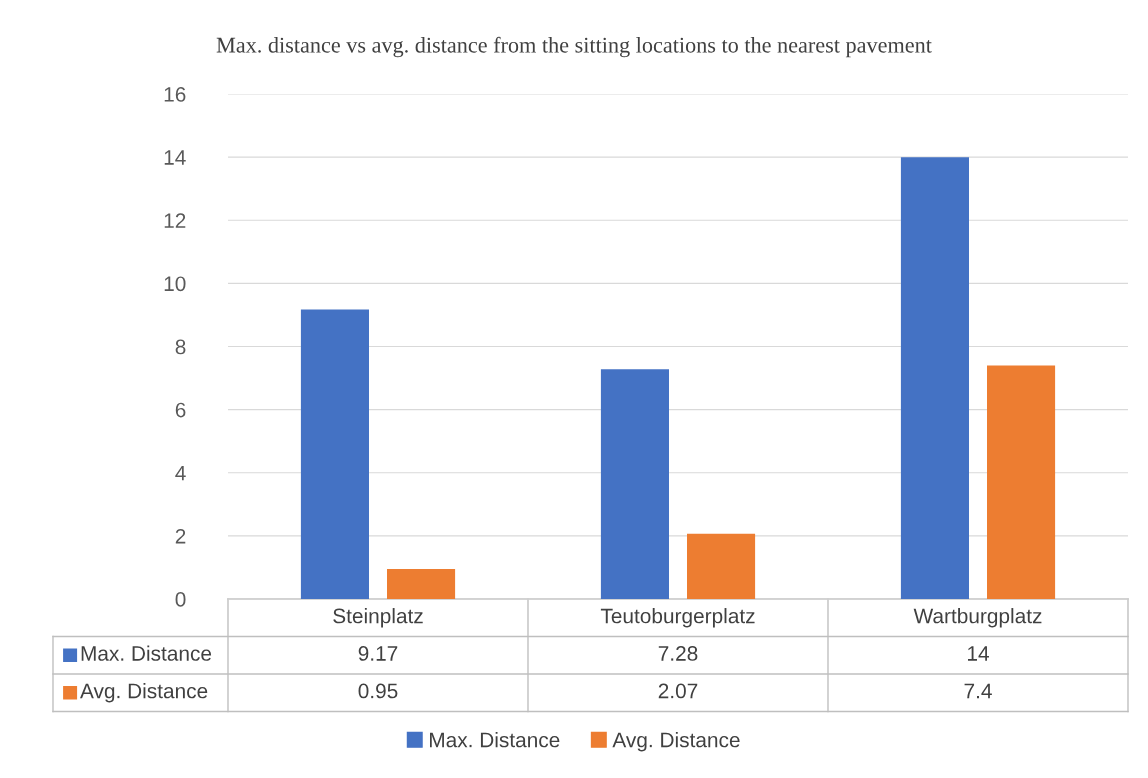 The image size is (1148, 778). Describe the element at coordinates (495, 740) in the screenshot. I see `text: Max. Distance` at that location.